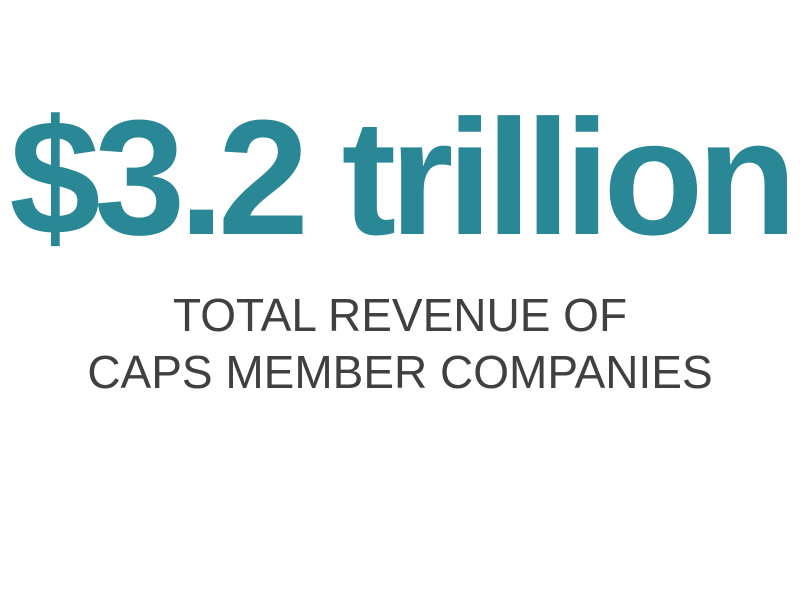 The width and height of the screenshot is (800, 600). I want to click on subtitle-line-2: CAPS MEMBER COMPANIES, so click(400, 372).